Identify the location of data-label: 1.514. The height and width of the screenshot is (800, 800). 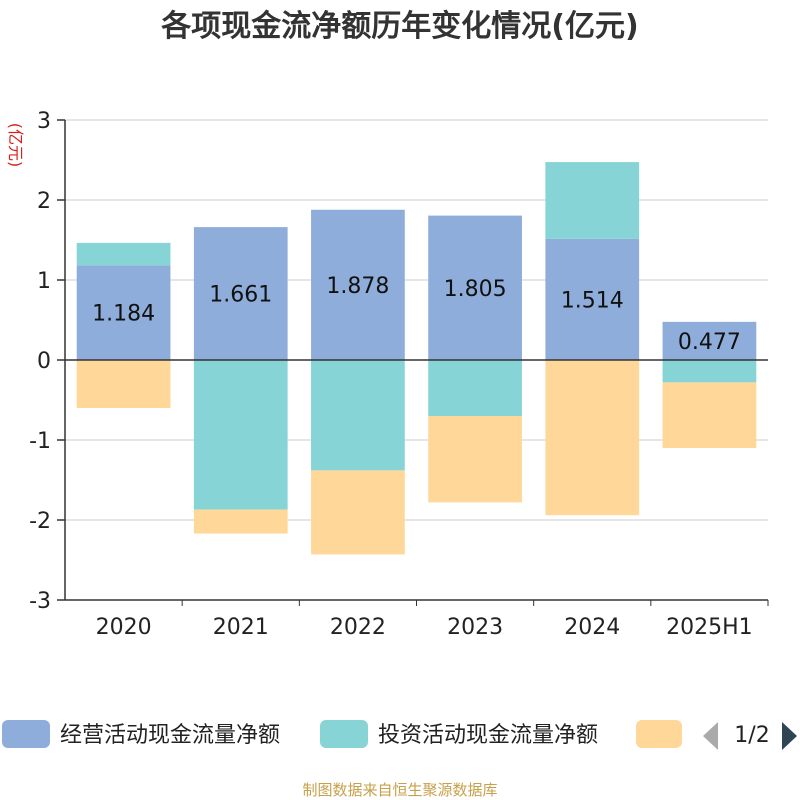
(592, 300).